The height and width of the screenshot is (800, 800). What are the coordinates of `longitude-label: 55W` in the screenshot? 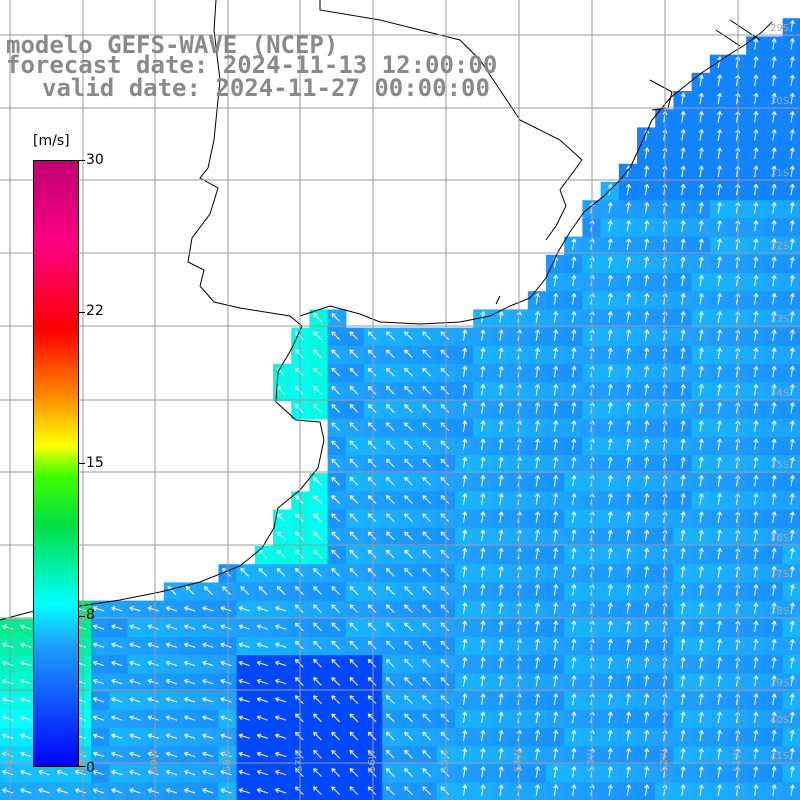 It's located at (445, 760).